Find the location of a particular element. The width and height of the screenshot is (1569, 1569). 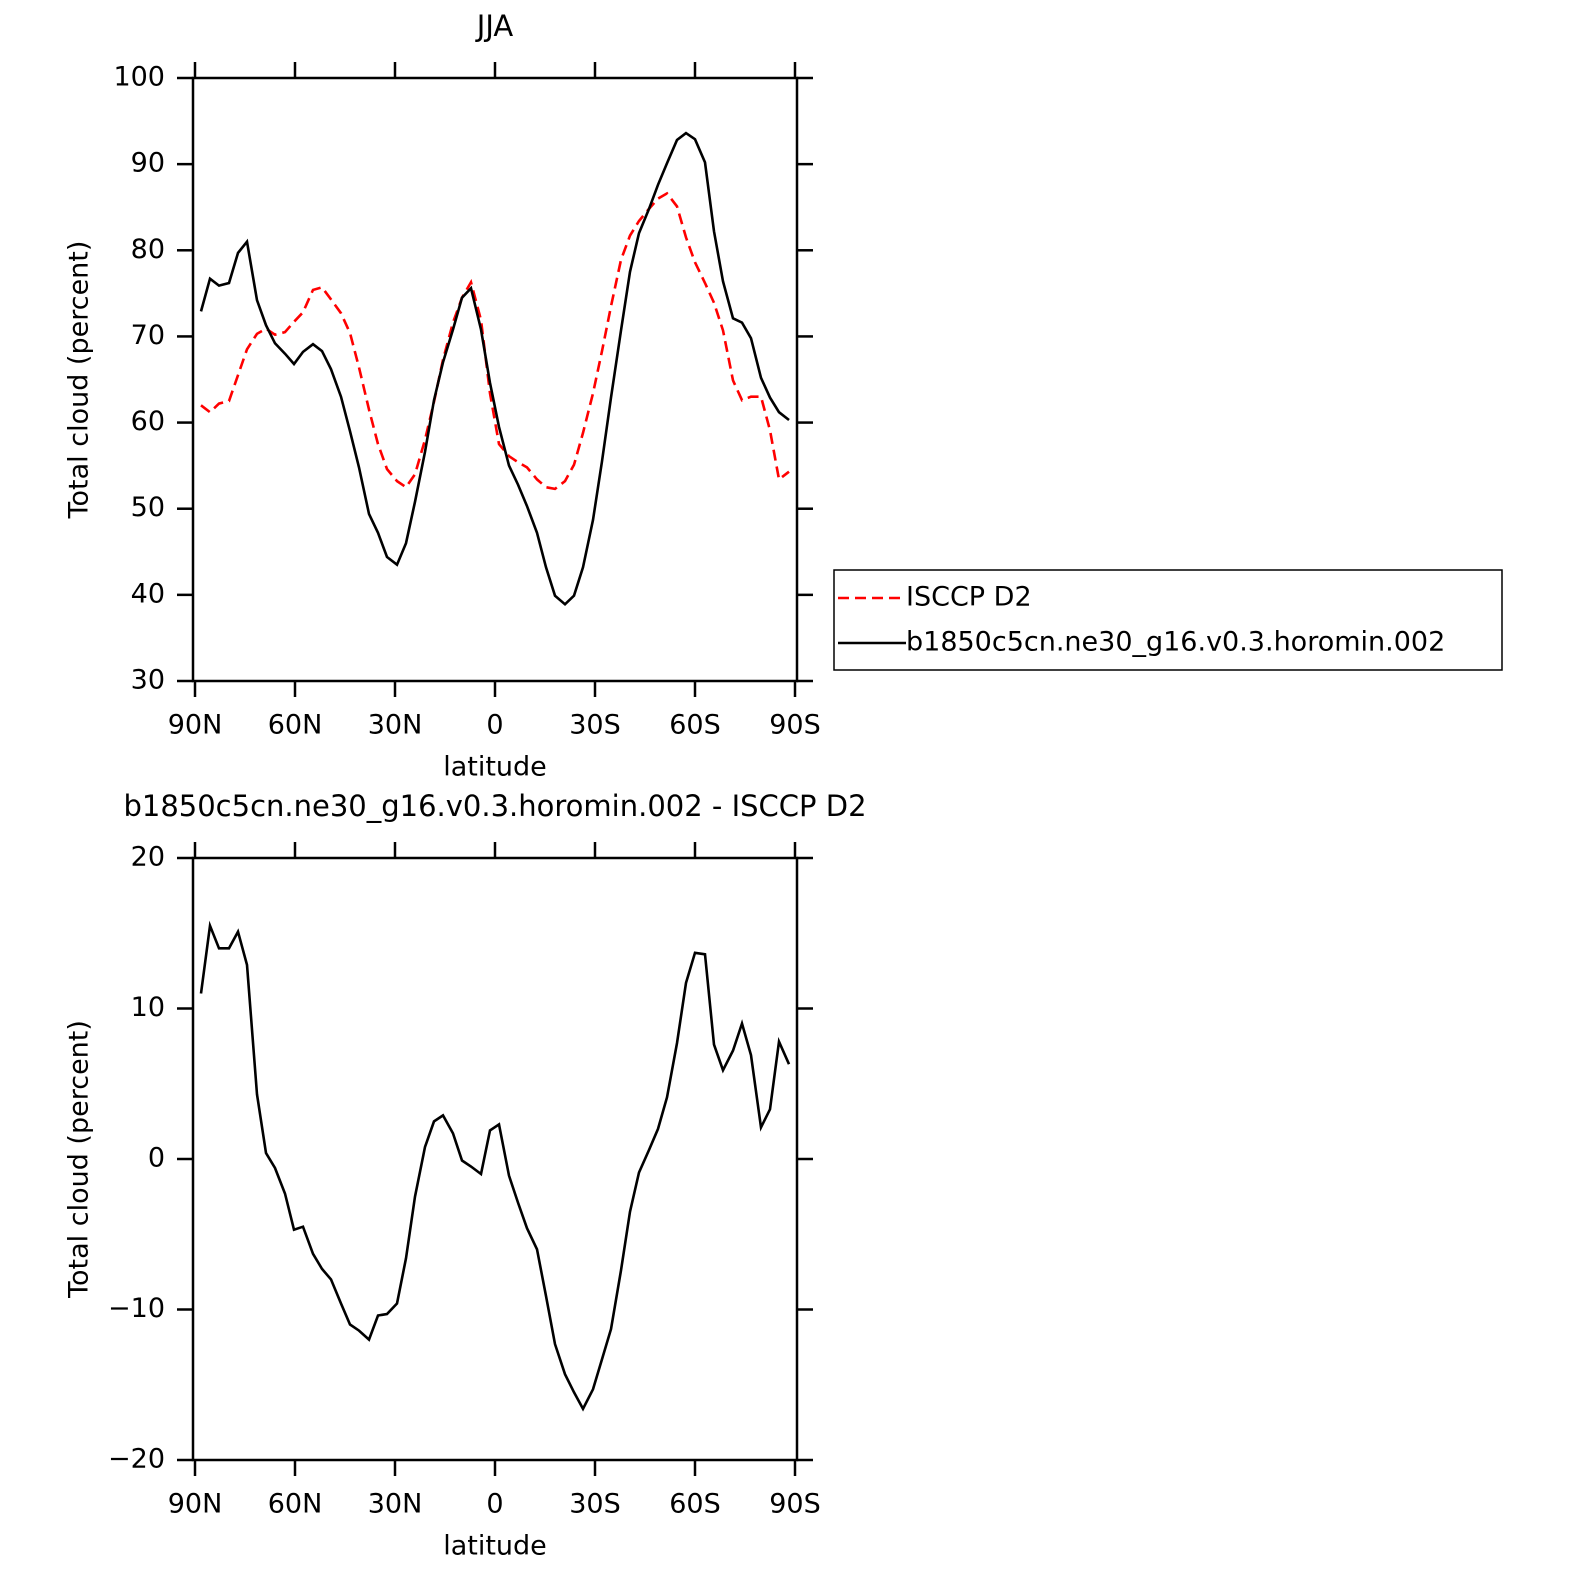

y-tick-label: 70 is located at coordinates (148, 335).